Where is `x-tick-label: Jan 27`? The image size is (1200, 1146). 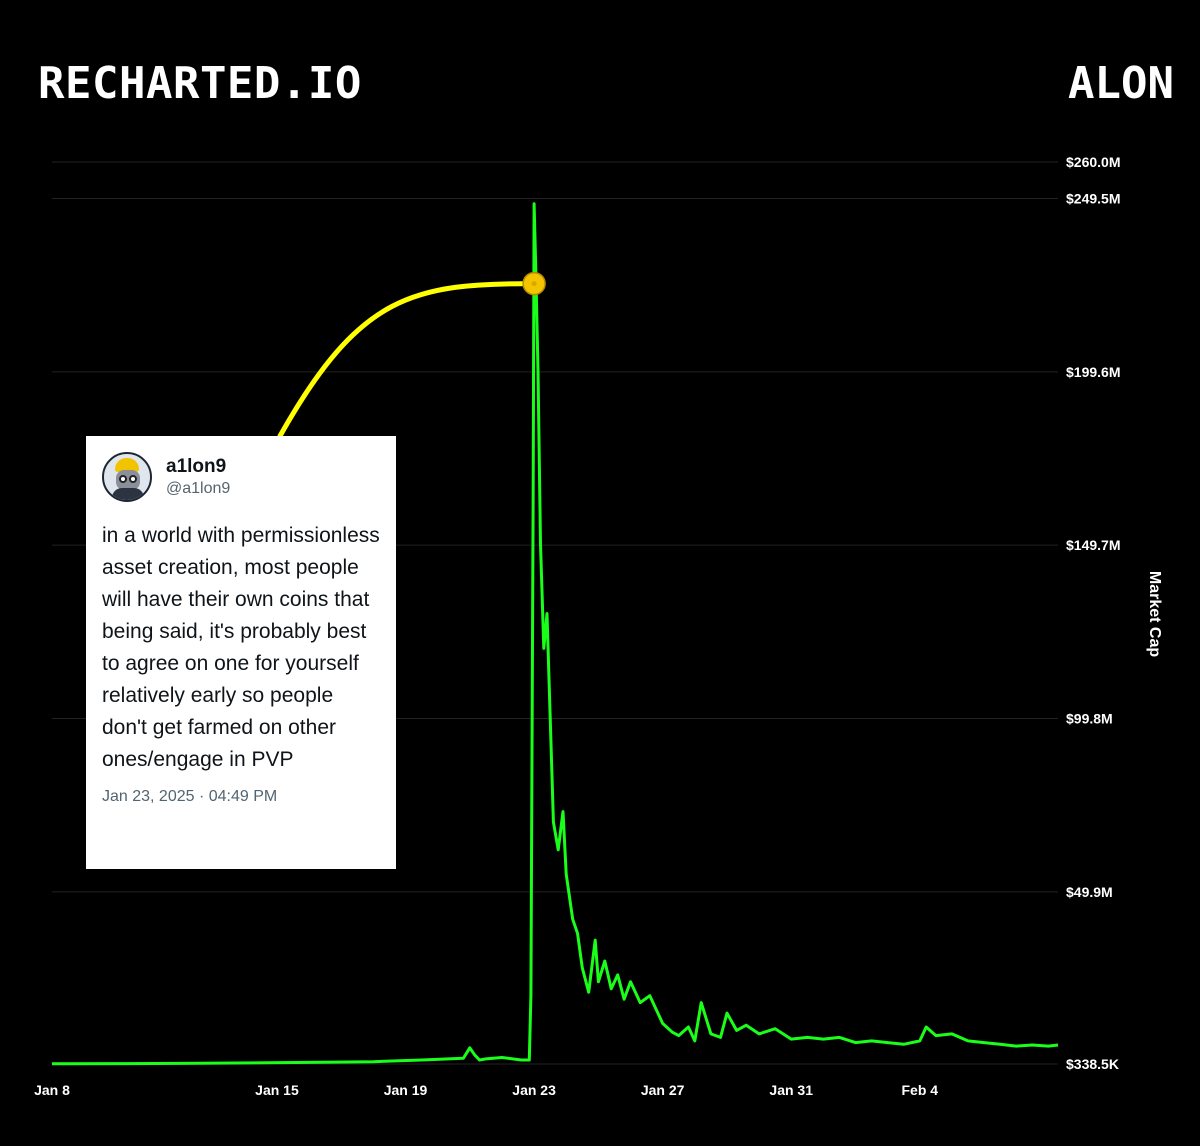 x-tick-label: Jan 27 is located at coordinates (663, 1090).